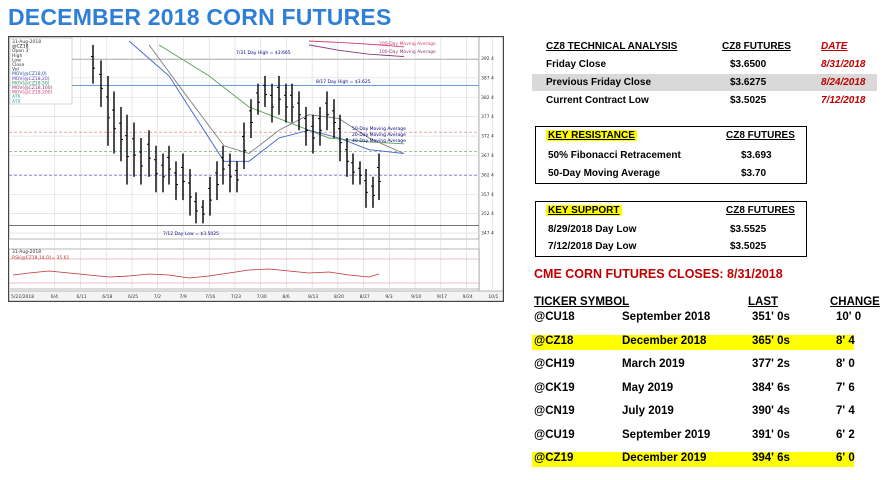  What do you see at coordinates (29, 74) in the screenshot?
I see `legend-entry: MOV(@CZ18,0)` at bounding box center [29, 74].